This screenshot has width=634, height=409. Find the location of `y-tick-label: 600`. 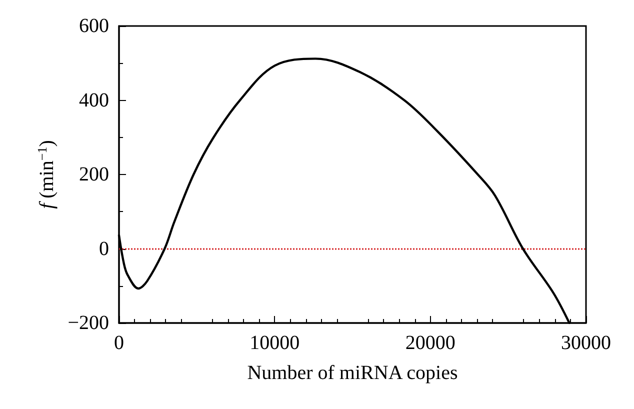

y-tick-label: 600 is located at coordinates (94, 26).